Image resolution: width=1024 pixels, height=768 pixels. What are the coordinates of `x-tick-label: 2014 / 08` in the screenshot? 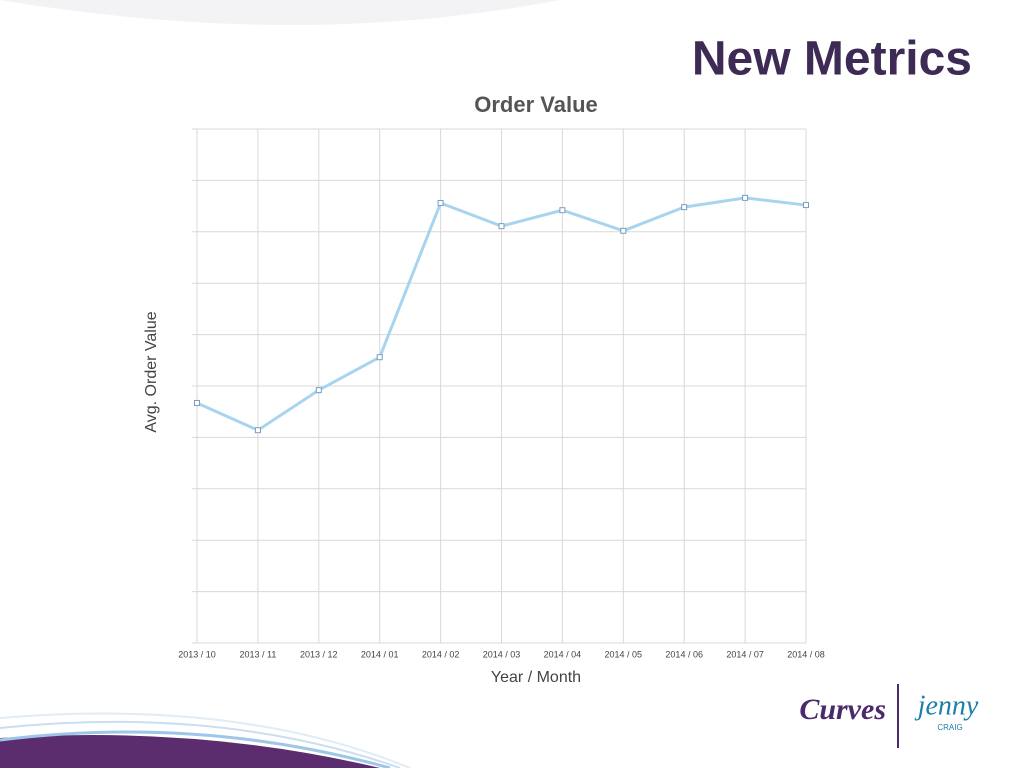 It's located at (806, 654).